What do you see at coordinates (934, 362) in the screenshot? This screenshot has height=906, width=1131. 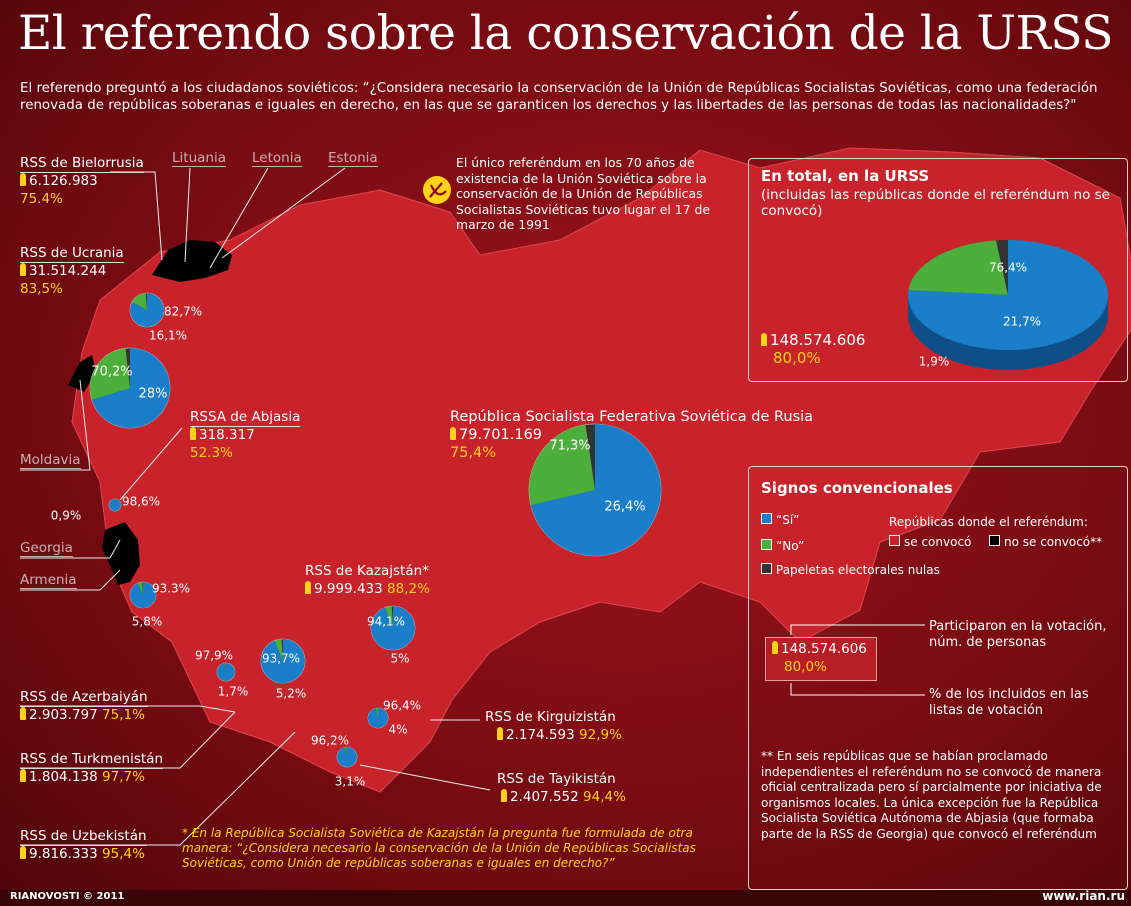 I see `pie-label: 1,9%` at bounding box center [934, 362].